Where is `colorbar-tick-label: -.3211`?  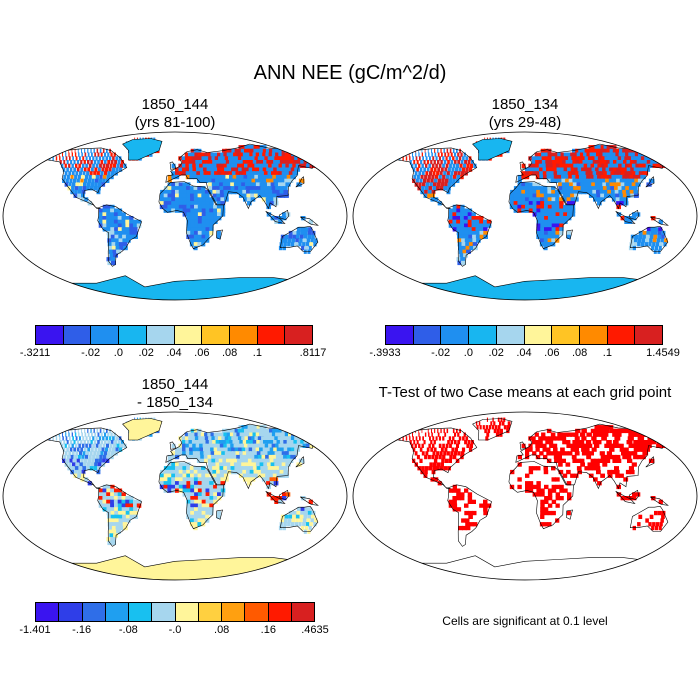
colorbar-tick-label: -.3211 is located at coordinates (35, 353).